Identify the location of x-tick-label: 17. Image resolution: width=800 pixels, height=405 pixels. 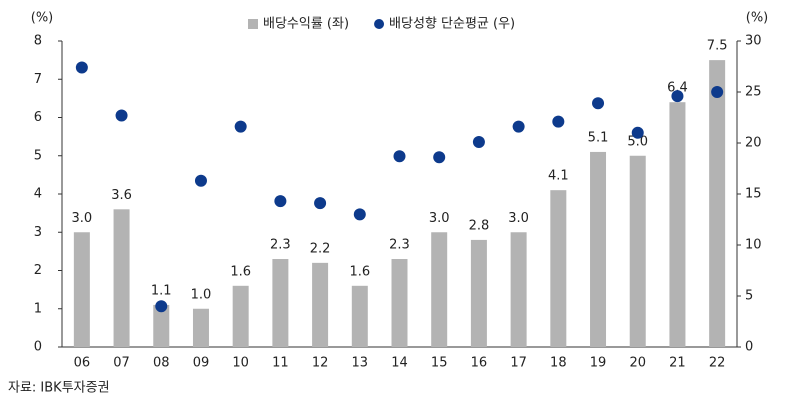
(518, 363).